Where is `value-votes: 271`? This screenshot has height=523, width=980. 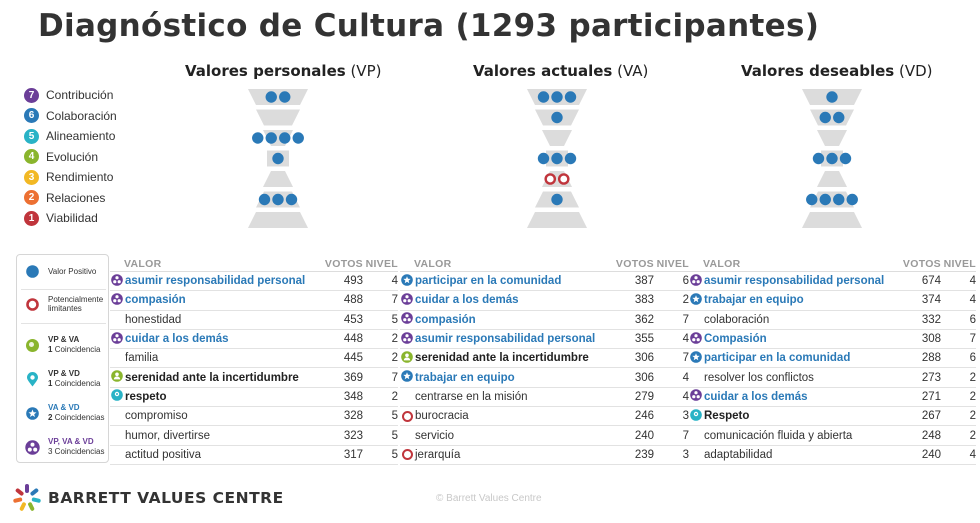
value-votes: 271 is located at coordinates (931, 396).